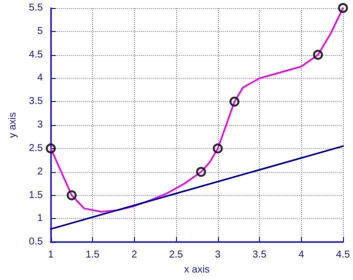  What do you see at coordinates (135, 255) in the screenshot?
I see `x-tick-label: 2` at bounding box center [135, 255].